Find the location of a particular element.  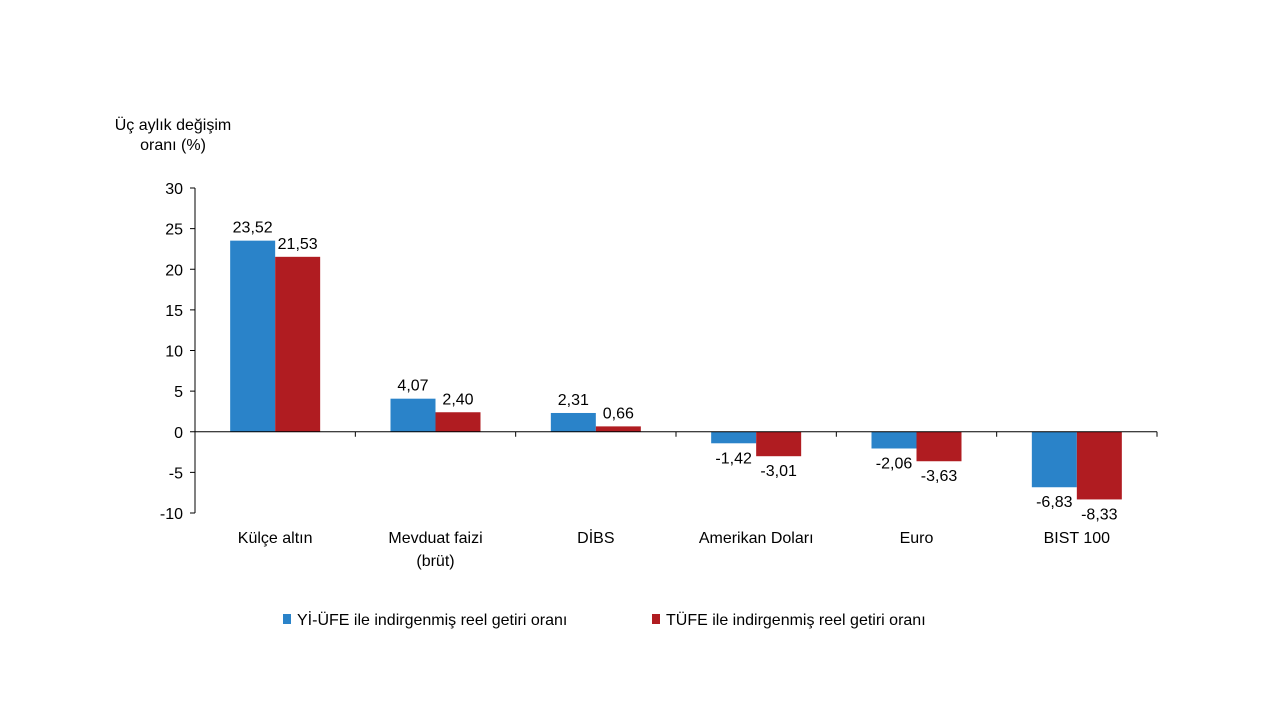

y-axis-label-line: Üç aylık değişim is located at coordinates (173, 125).